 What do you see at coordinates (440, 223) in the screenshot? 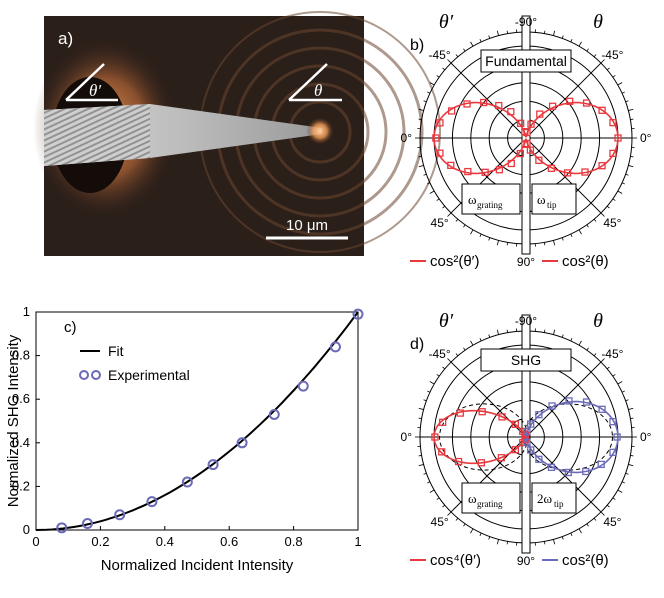
I see `tick-label-lower-left: 45°` at bounding box center [440, 223].